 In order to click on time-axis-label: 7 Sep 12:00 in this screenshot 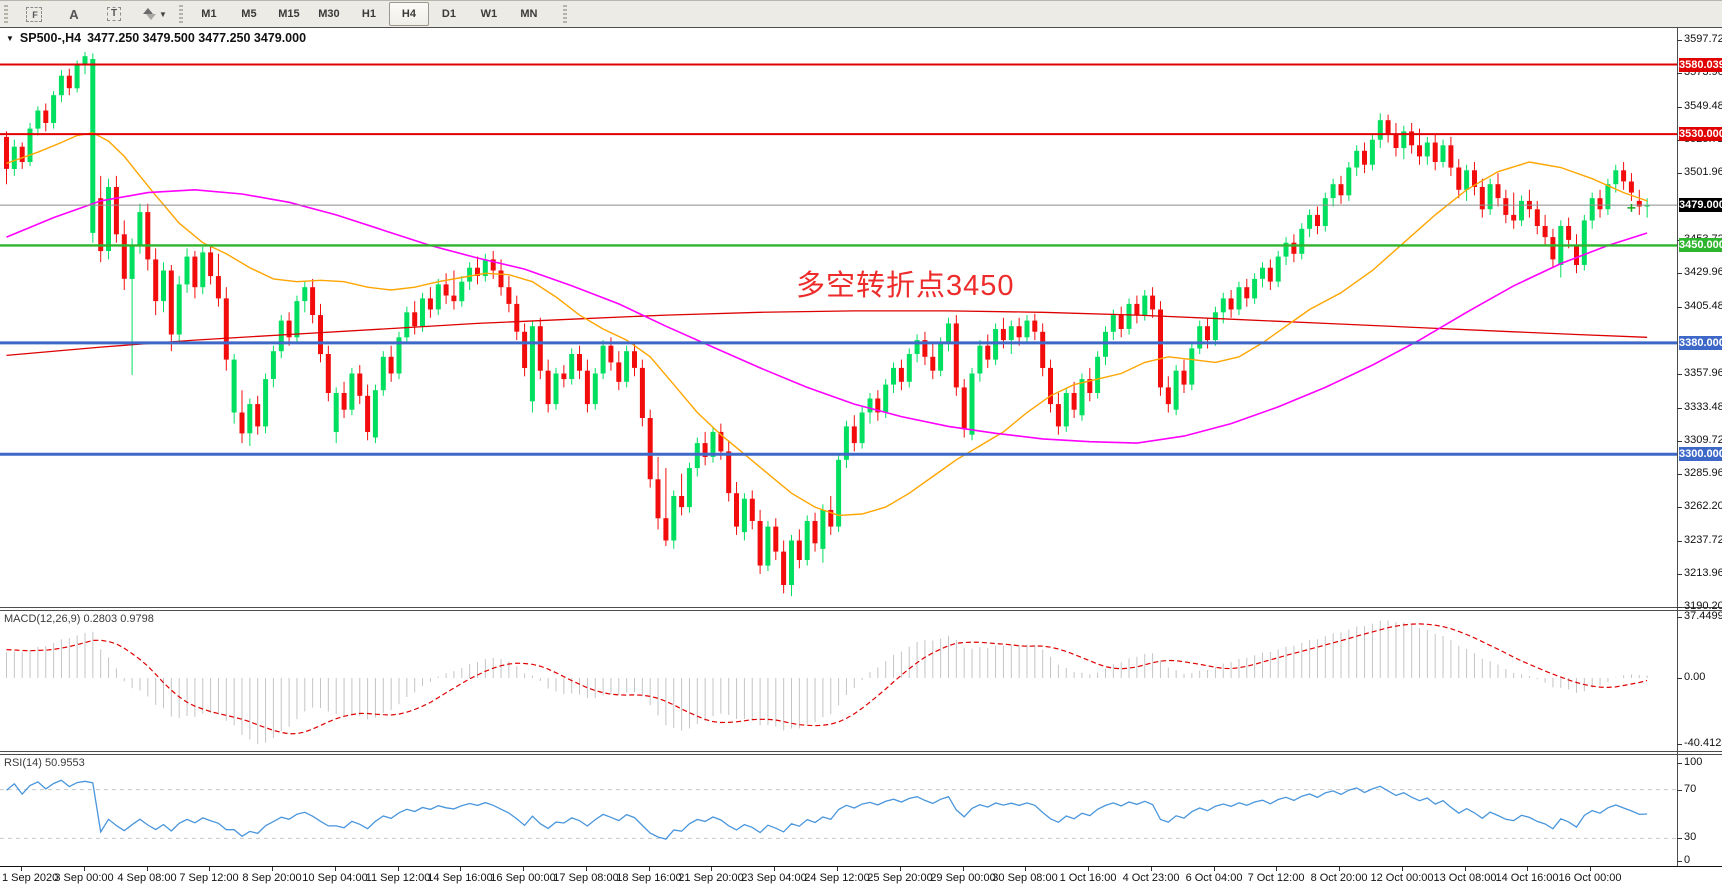, I will do `click(209, 878)`.